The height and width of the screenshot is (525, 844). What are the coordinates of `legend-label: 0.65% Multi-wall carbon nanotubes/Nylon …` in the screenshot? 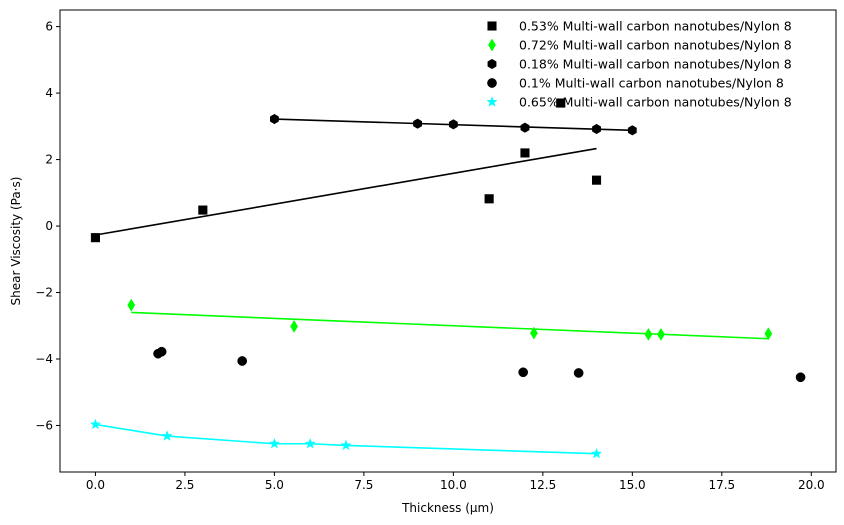 It's located at (655, 102).